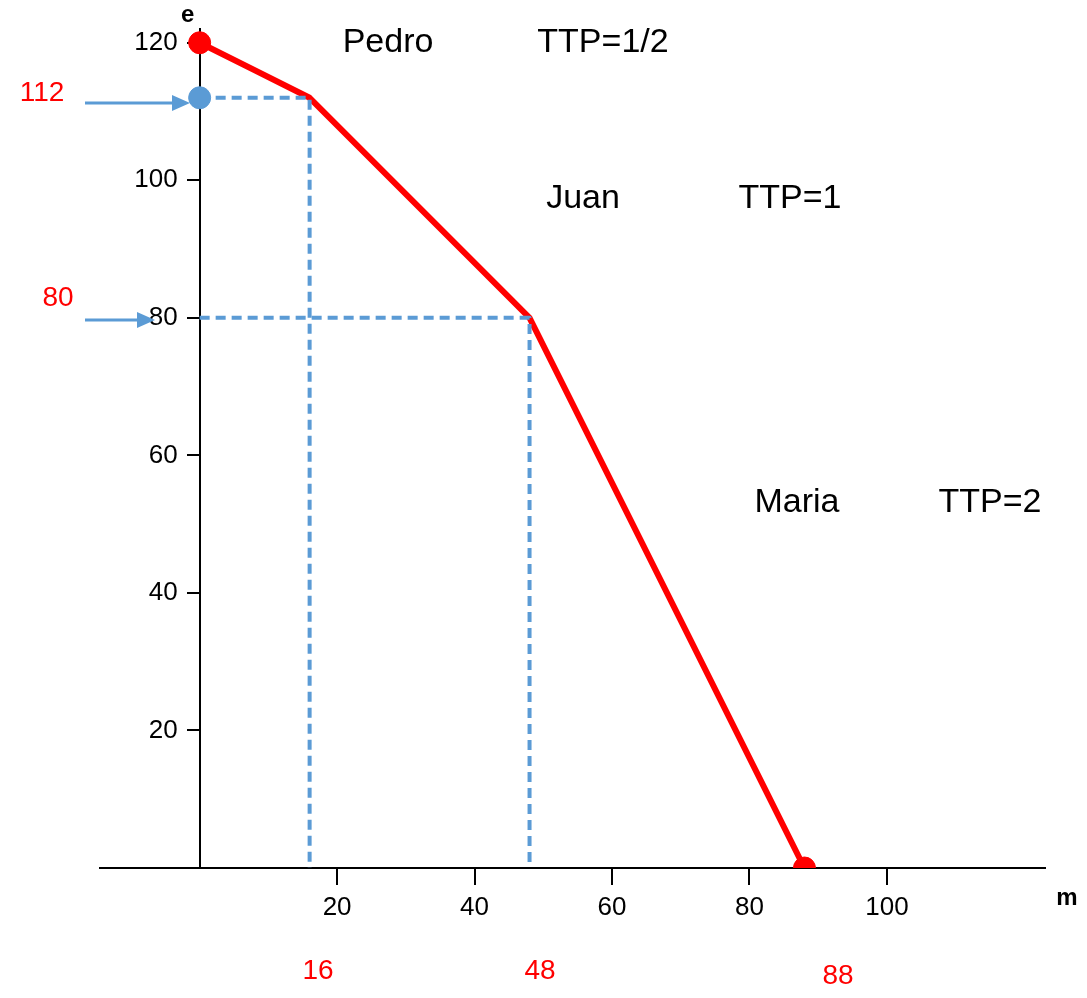  Describe the element at coordinates (838, 974) in the screenshot. I see `text: 88` at that location.